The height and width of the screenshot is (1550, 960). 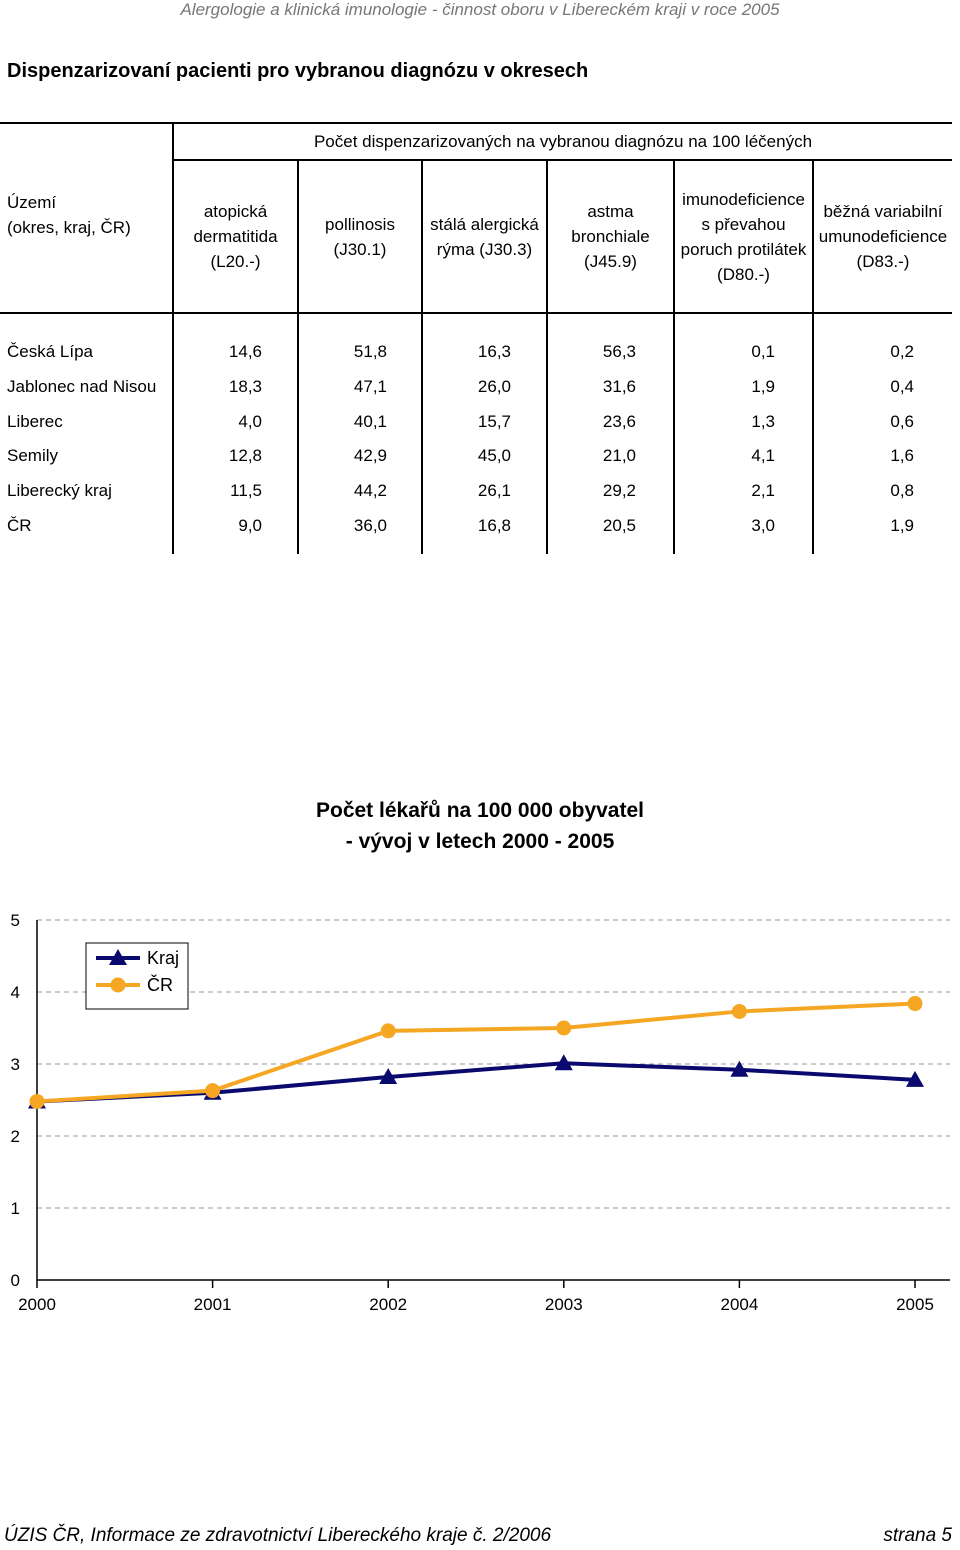 I want to click on y-tick-label: 2, so click(x=15, y=1136).